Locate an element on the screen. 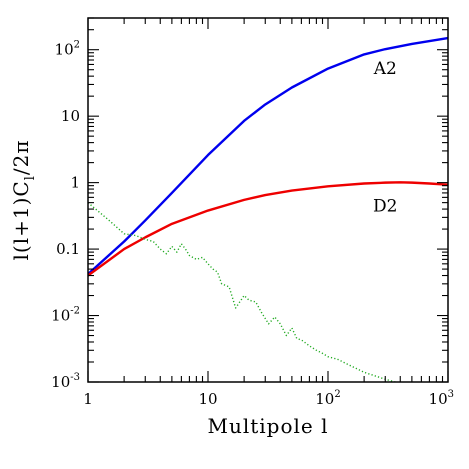 This screenshot has height=469, width=469. y-axis-title: l(l+1)Cl/2π is located at coordinates (23, 200).